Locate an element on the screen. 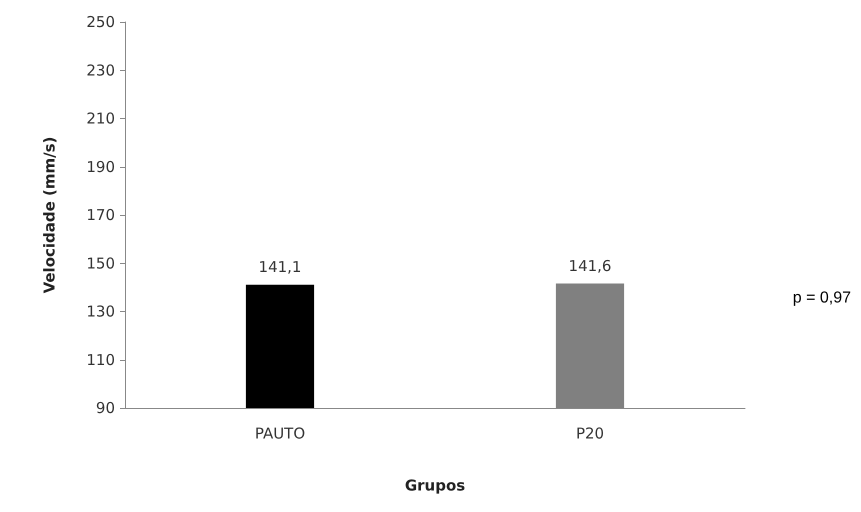  y-tick-label: 130 is located at coordinates (100, 311).